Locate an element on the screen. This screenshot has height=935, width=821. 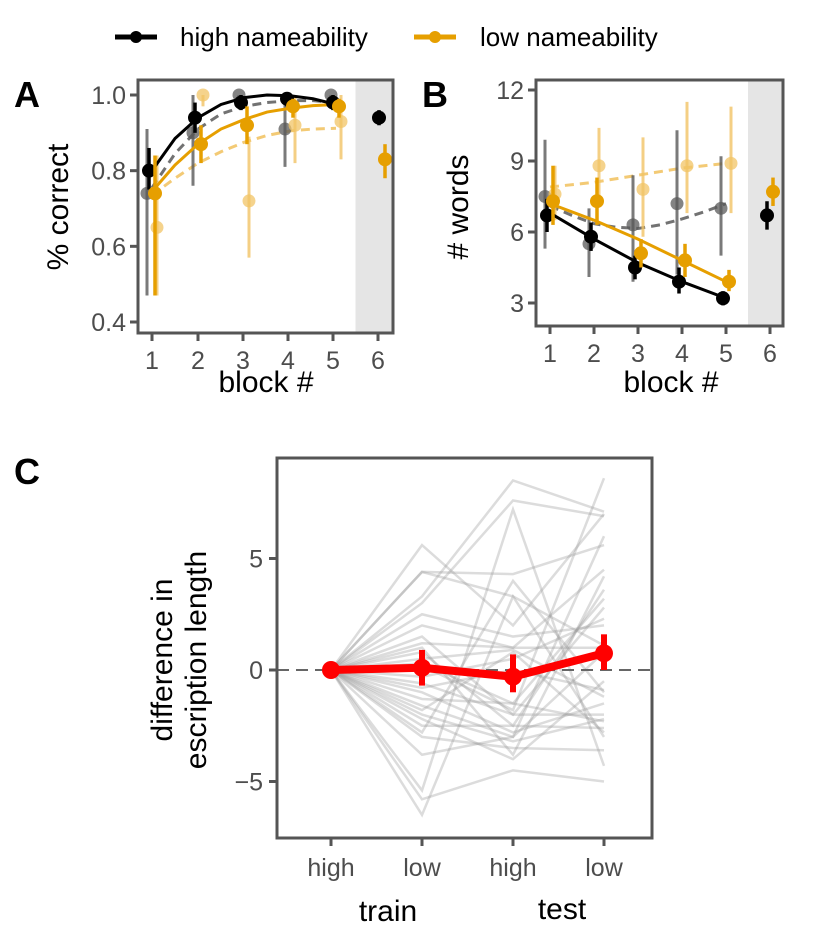
legend-label-low: low nameability is located at coordinates (569, 37).